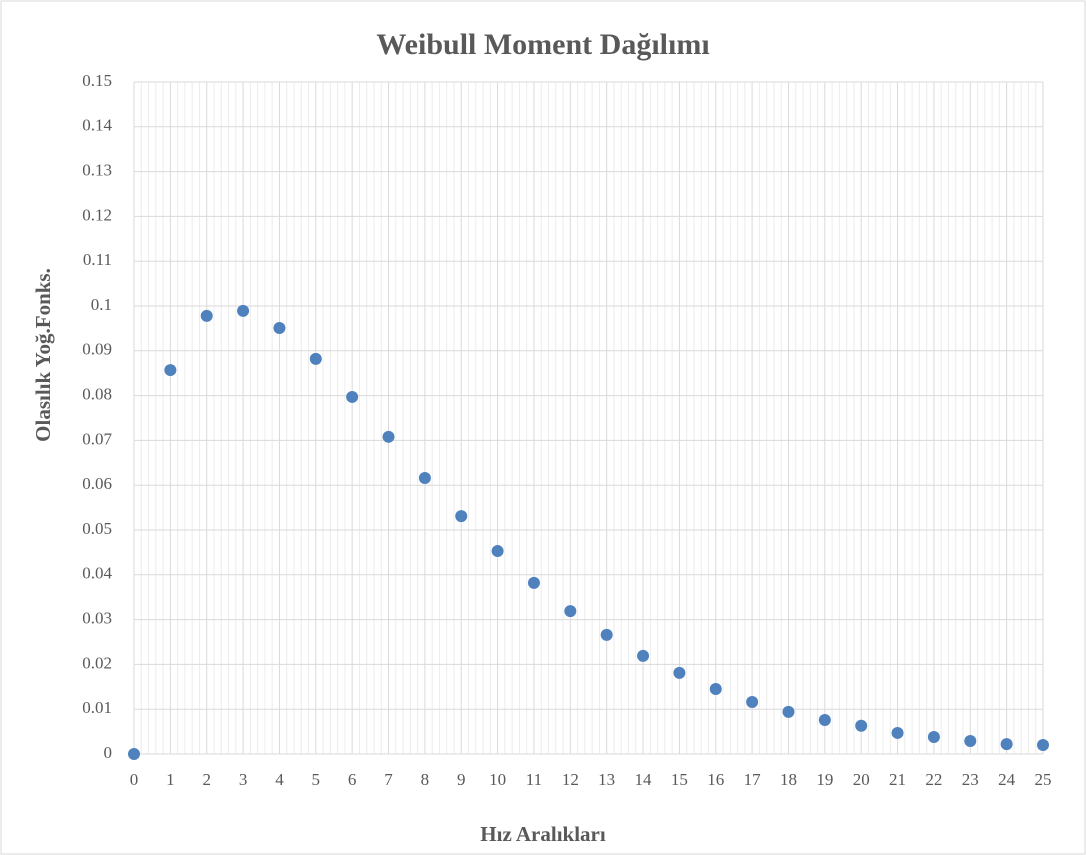 The image size is (1086, 855). Describe the element at coordinates (606, 779) in the screenshot. I see `x-tick-label: 13` at that location.